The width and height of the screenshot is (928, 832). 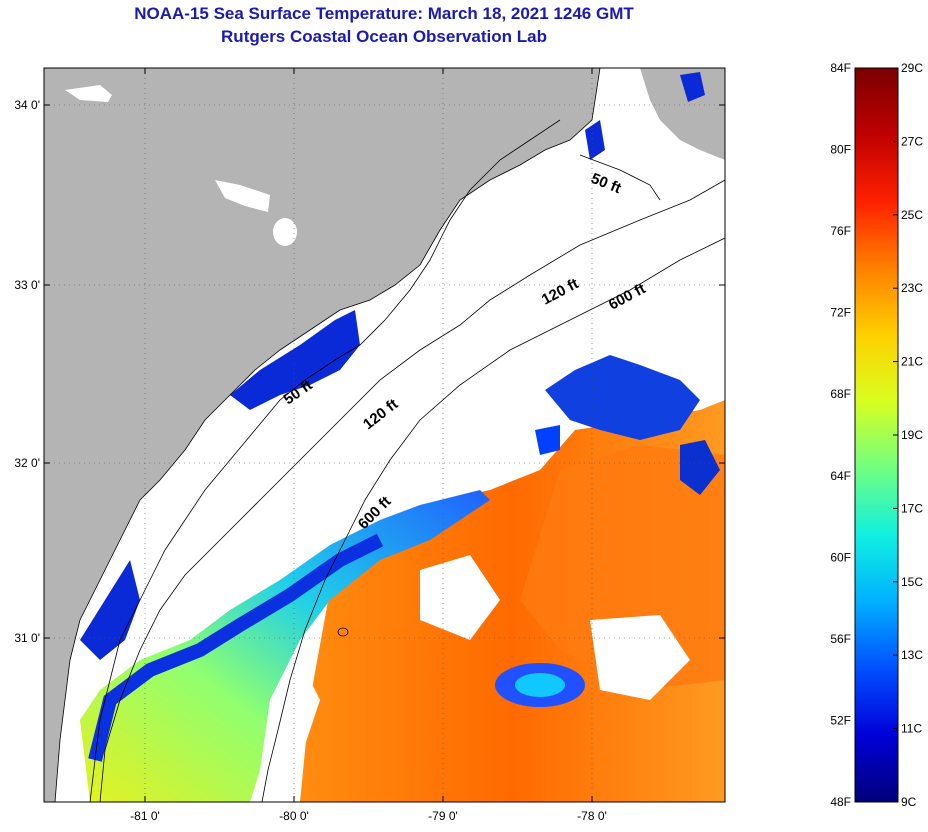 What do you see at coordinates (592, 816) in the screenshot?
I see `lon-tick-label: -78 0'` at bounding box center [592, 816].